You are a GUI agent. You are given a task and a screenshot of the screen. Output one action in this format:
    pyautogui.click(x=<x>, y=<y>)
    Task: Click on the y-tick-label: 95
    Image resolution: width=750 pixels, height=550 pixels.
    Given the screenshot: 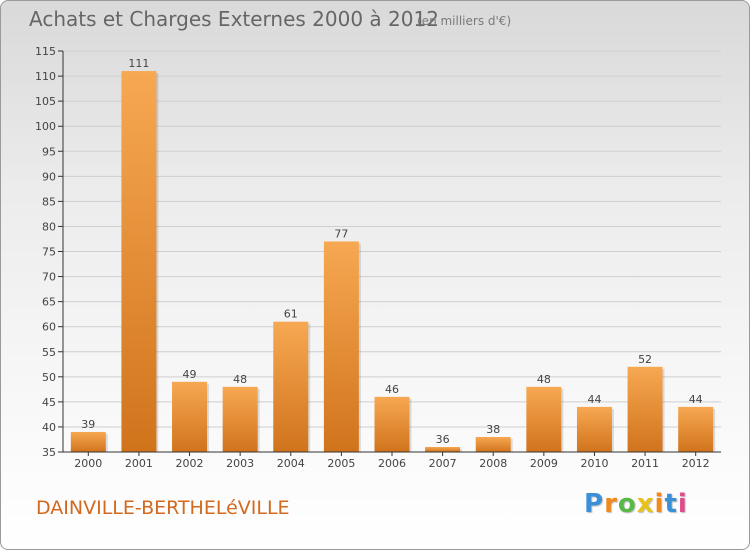 What is the action you would take?
    pyautogui.click(x=49, y=151)
    